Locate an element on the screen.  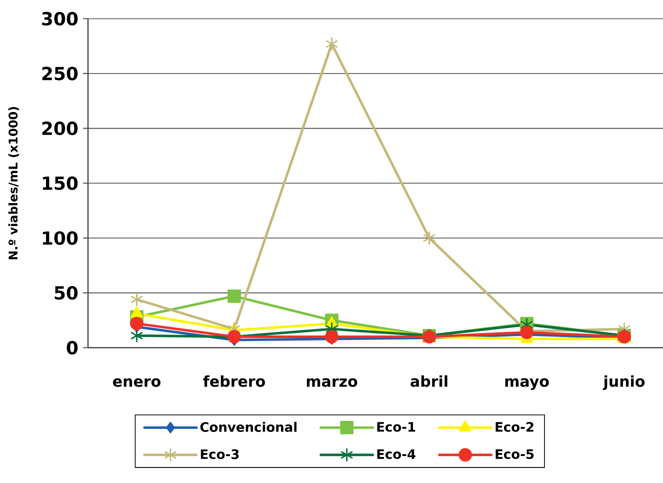
y-axis-title: N.º viables/mL (x1000) is located at coordinates (14, 183).